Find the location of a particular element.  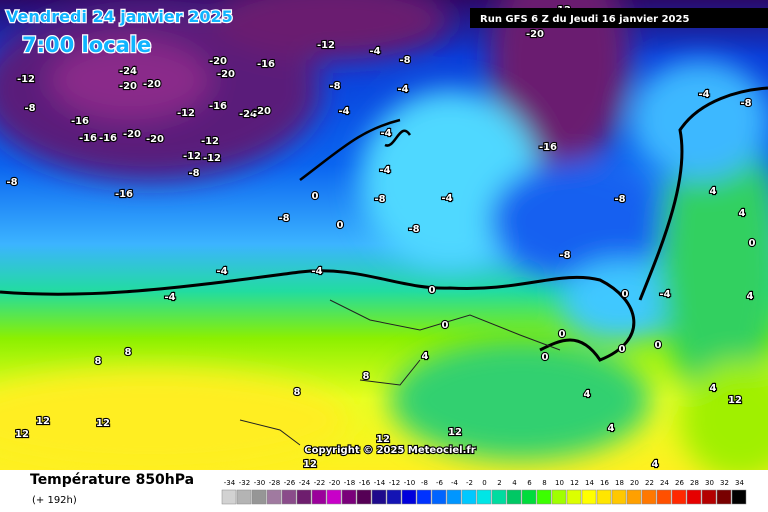

legend-label: -16 is located at coordinates (365, 483).